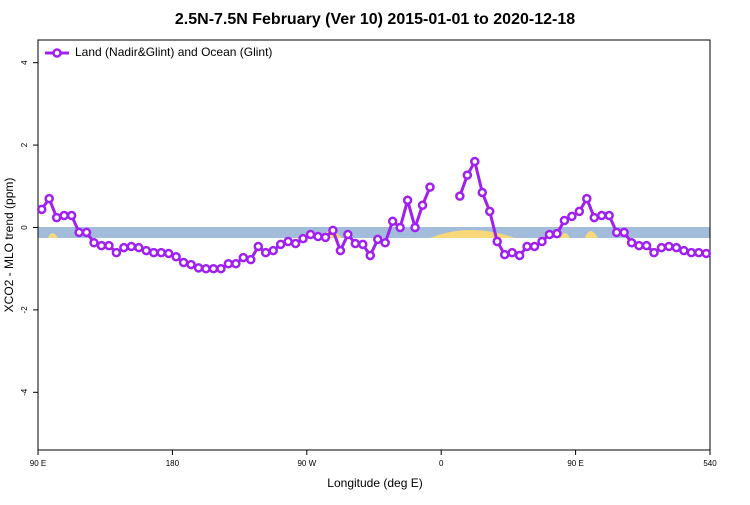 The image size is (750, 505). What do you see at coordinates (710, 463) in the screenshot?
I see `x-tick-label: 540` at bounding box center [710, 463].